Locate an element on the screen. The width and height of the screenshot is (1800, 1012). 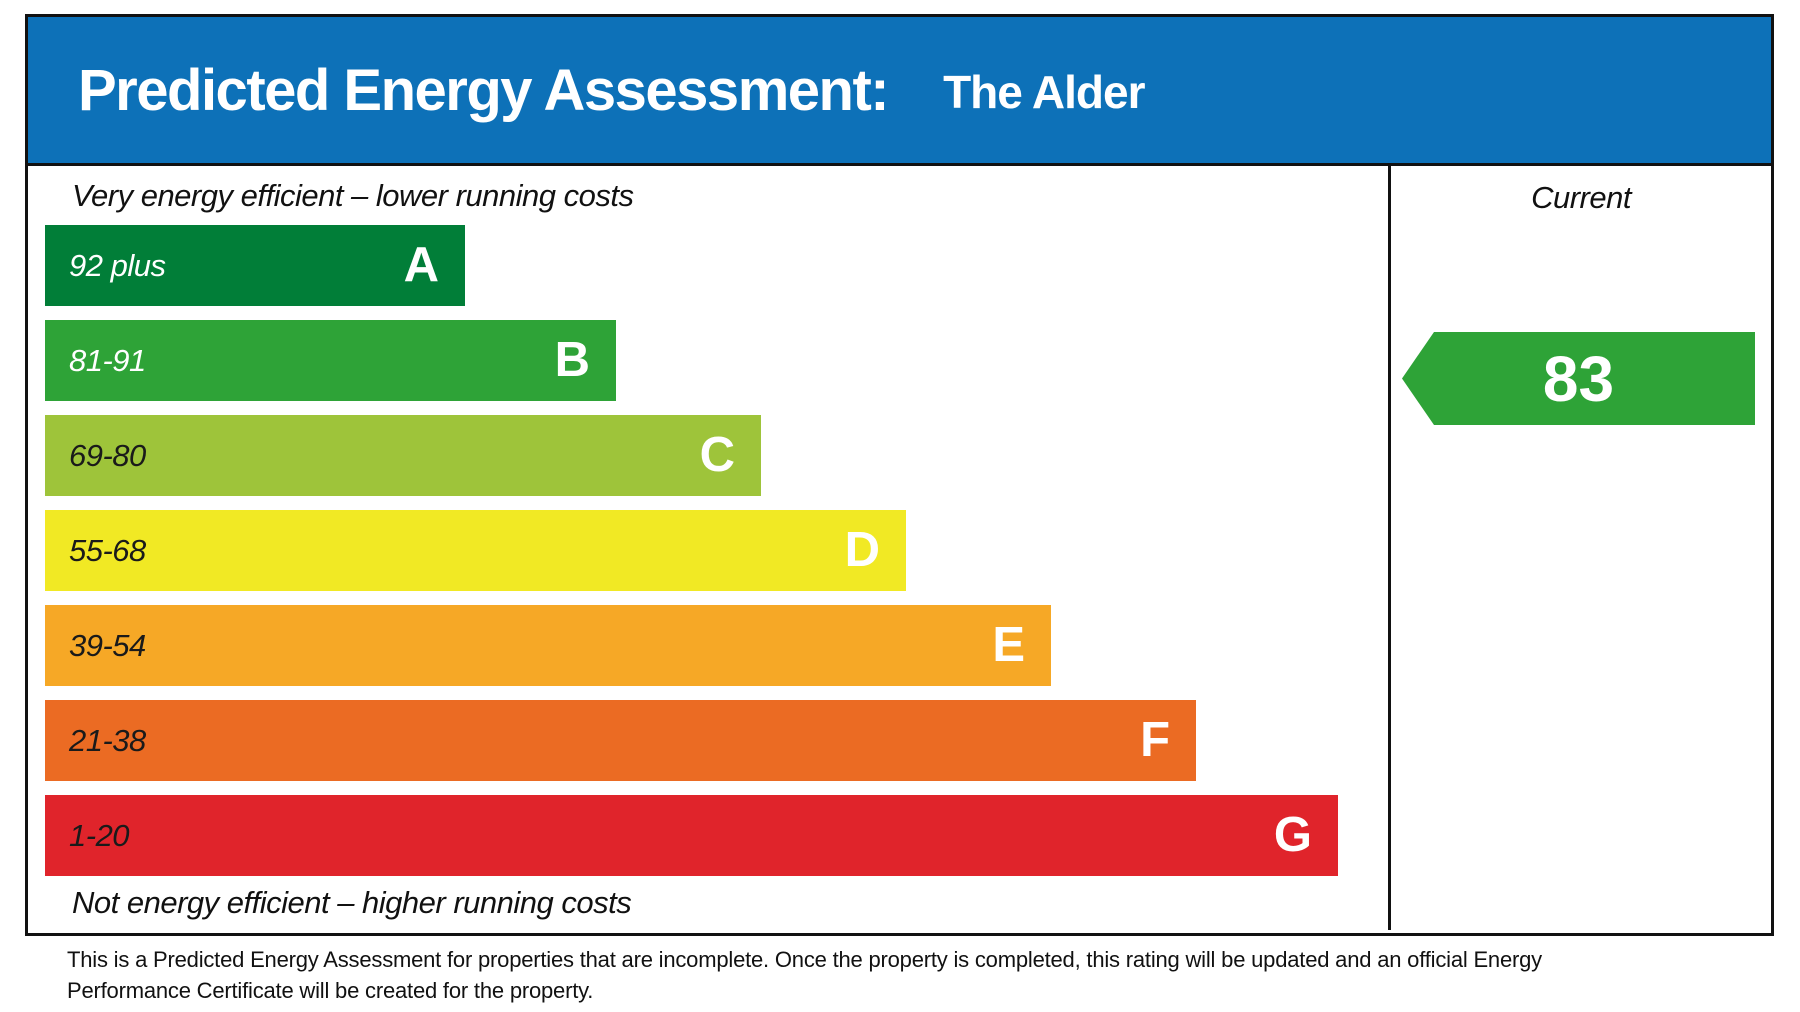
current-rating-value: 83 is located at coordinates (1578, 378).